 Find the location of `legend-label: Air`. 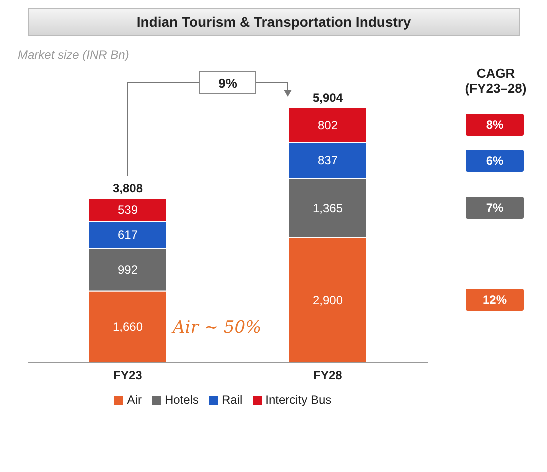

legend-label: Air is located at coordinates (134, 400).